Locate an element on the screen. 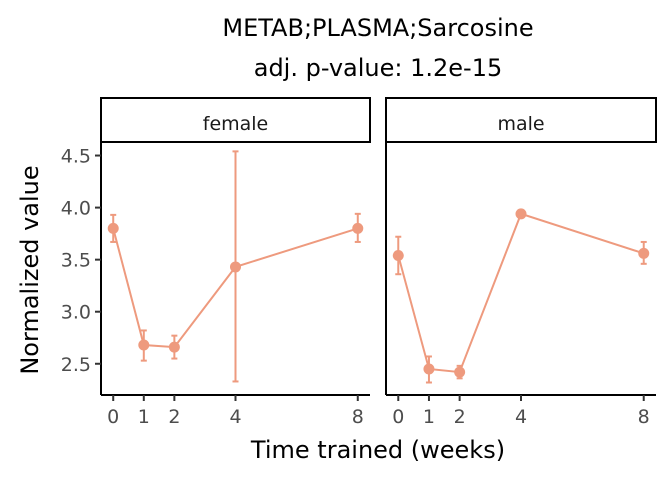 The height and width of the screenshot is (480, 672). x-axis-label: Time trained (weeks) is located at coordinates (377, 450).